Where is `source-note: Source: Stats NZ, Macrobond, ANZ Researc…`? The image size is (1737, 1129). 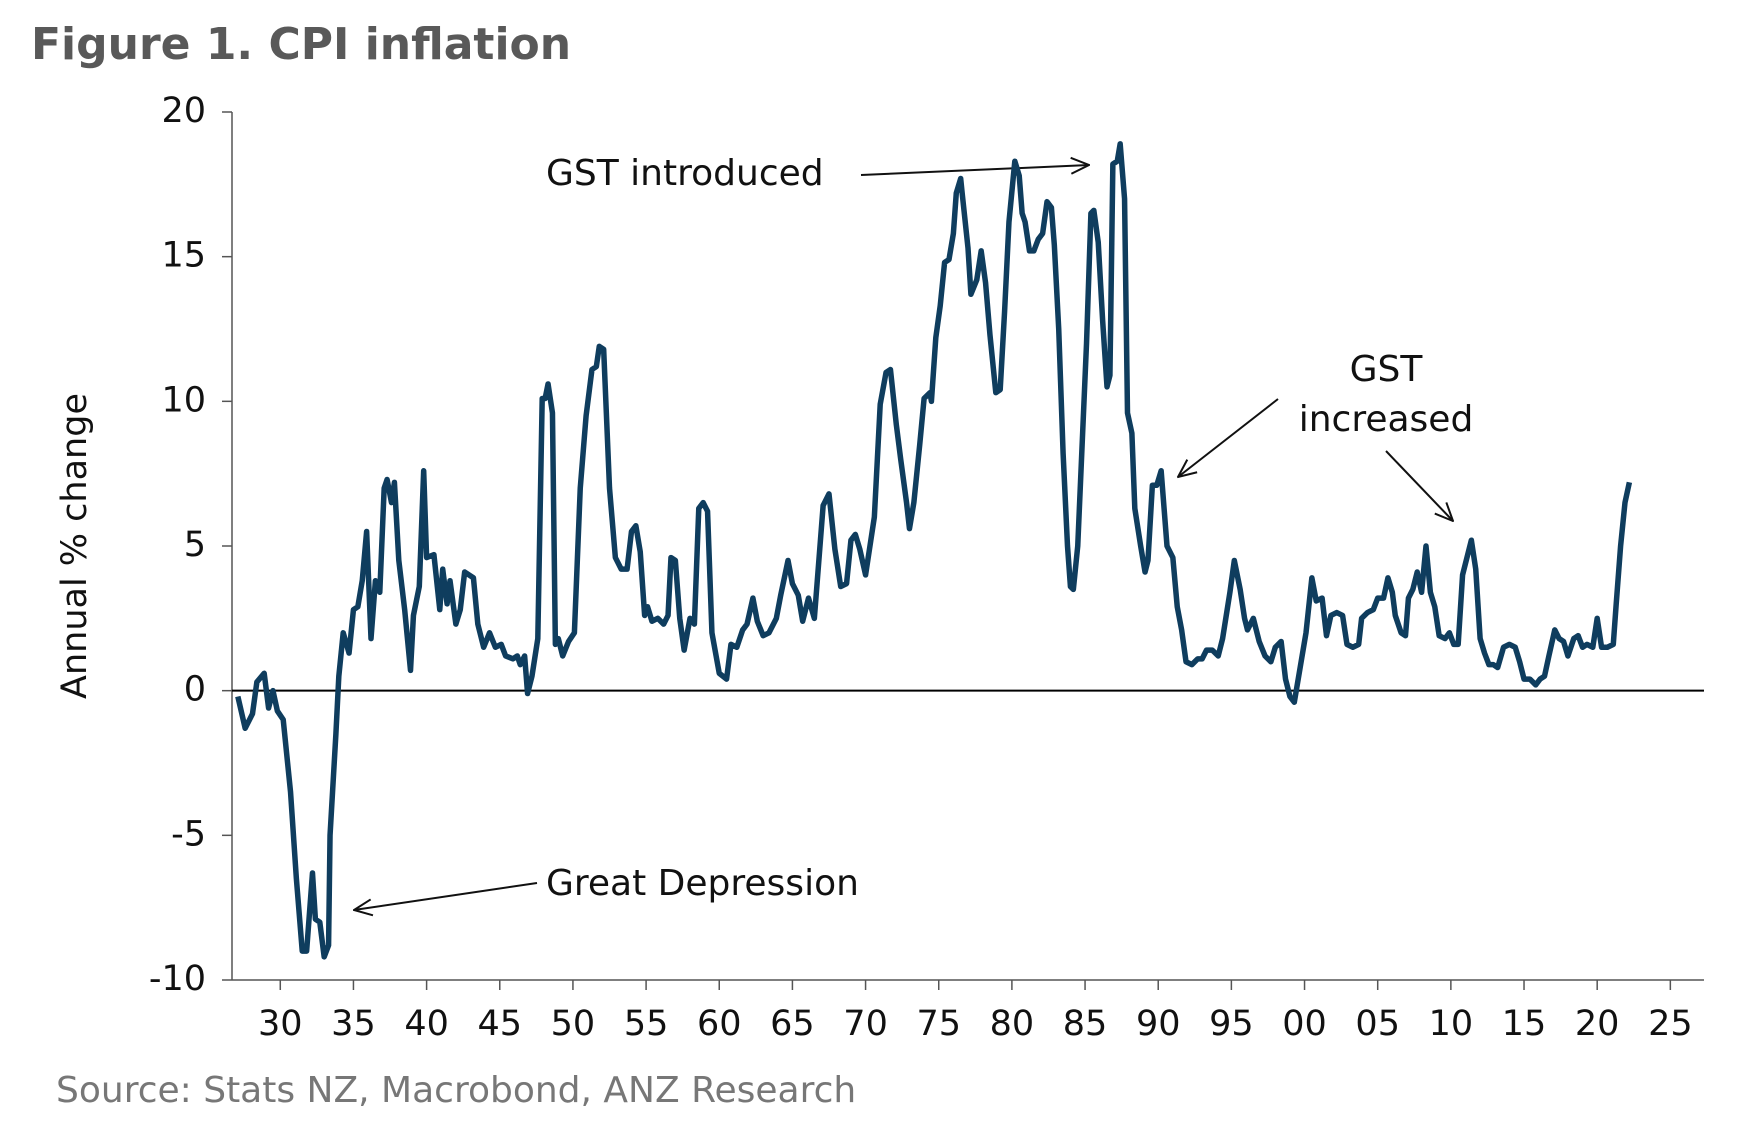 source-note: Source: Stats NZ, Macrobond, ANZ Researc… is located at coordinates (456, 1090).